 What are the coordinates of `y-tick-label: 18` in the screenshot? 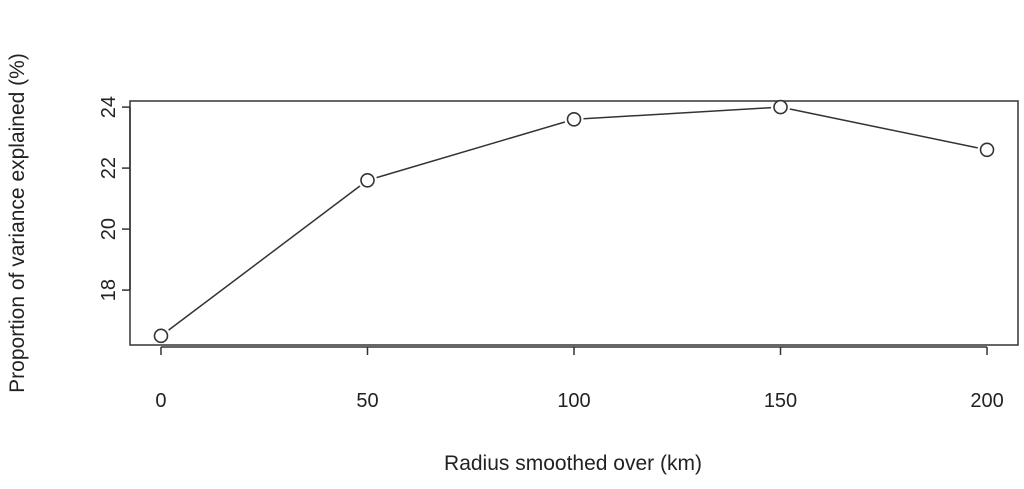 It's located at (109, 290).